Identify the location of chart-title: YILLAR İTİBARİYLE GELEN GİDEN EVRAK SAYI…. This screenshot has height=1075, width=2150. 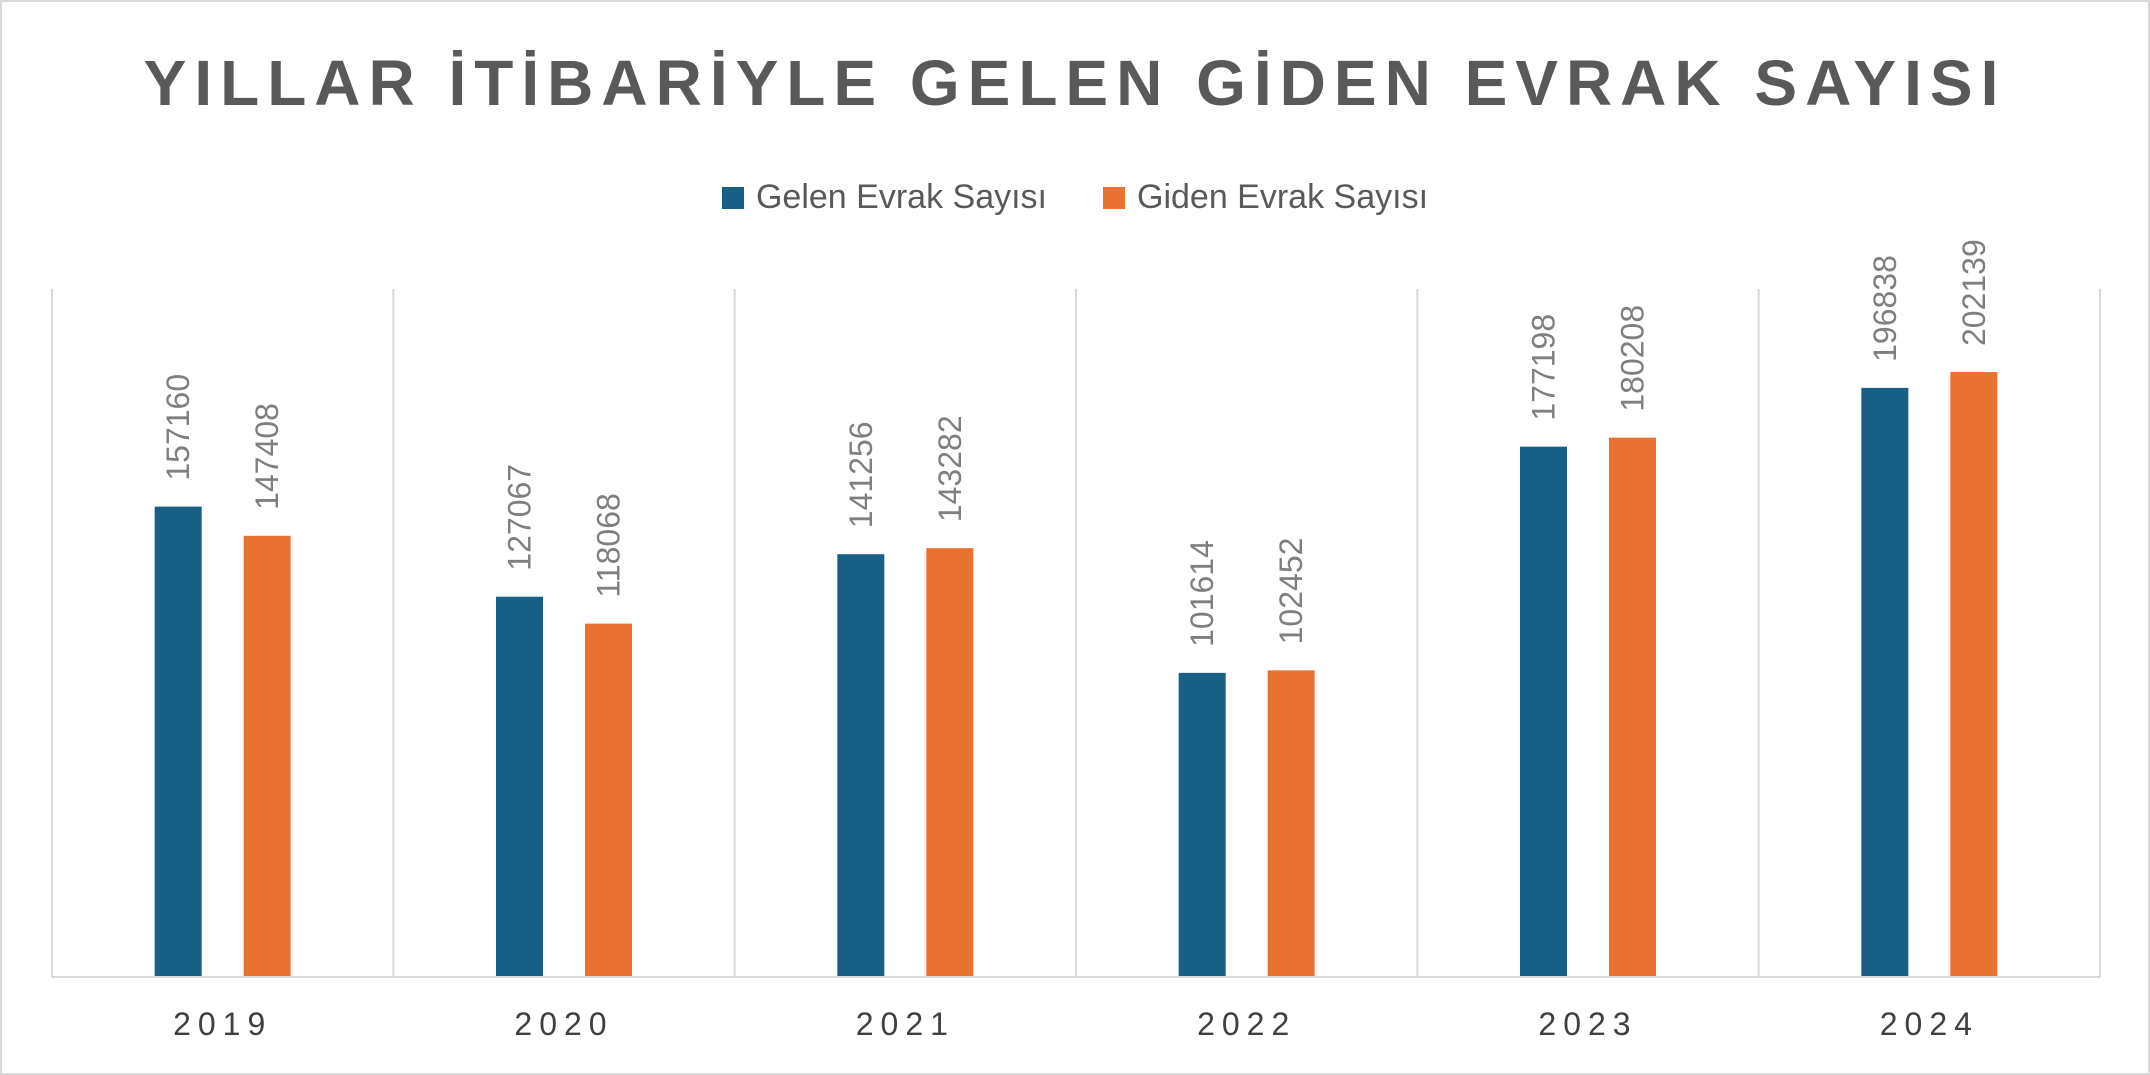
(1075, 83).